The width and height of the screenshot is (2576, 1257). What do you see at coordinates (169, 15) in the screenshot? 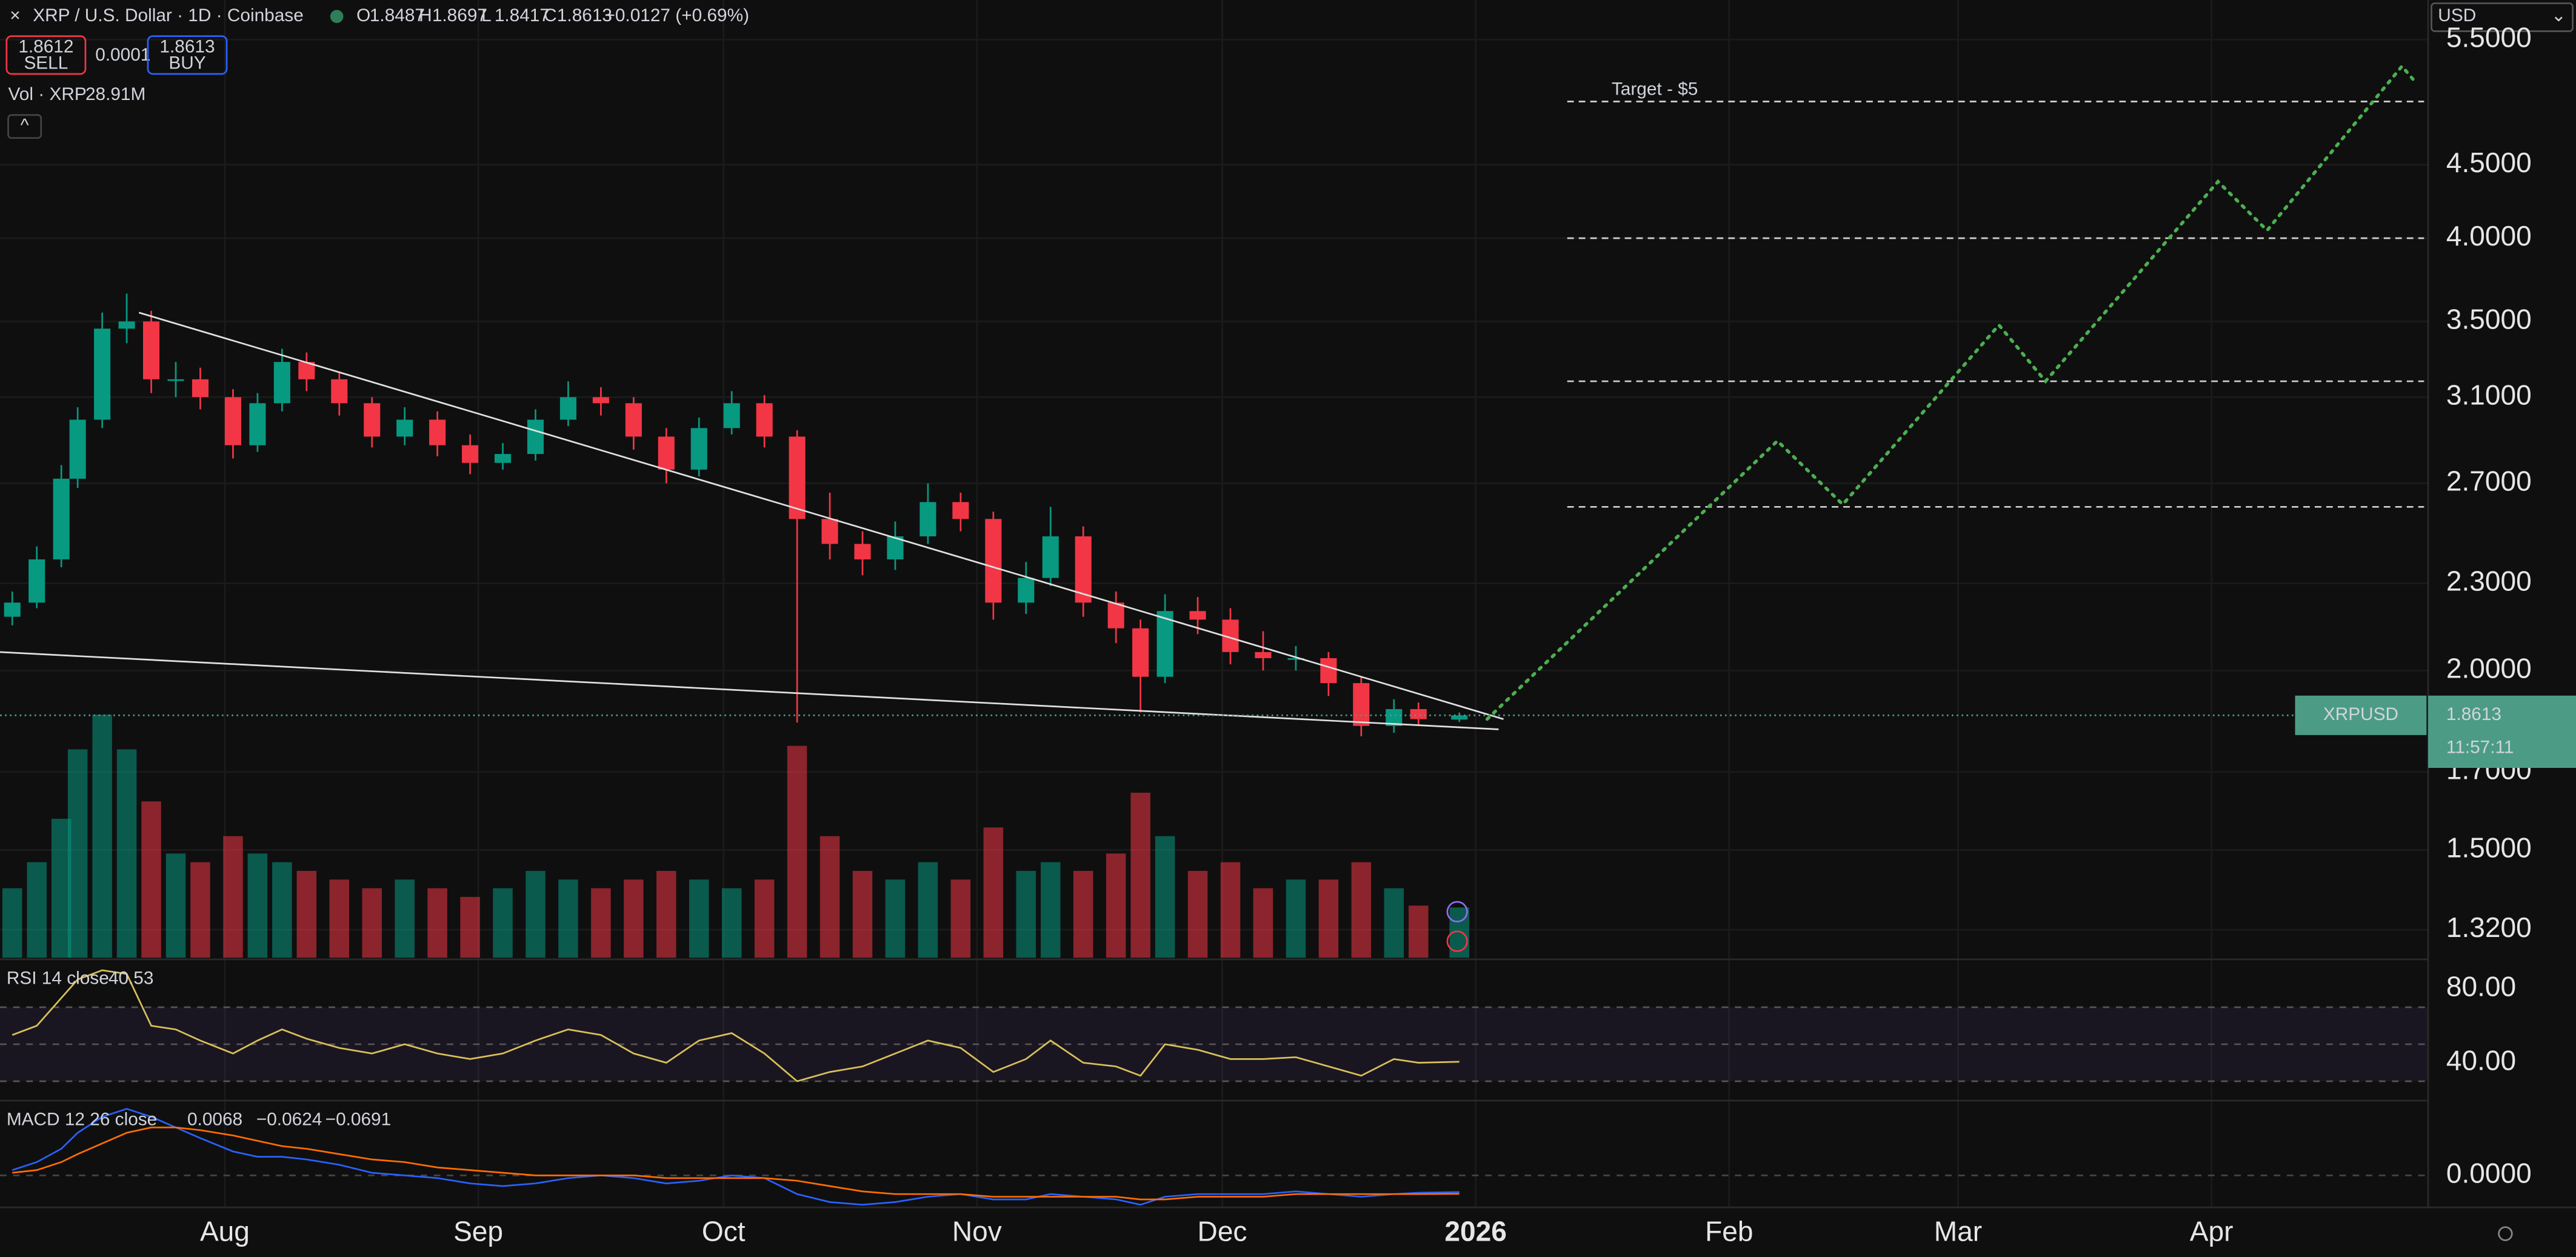
I see `symbol-title: XRP / U.S. Dollar · 1D · Coinbase` at bounding box center [169, 15].